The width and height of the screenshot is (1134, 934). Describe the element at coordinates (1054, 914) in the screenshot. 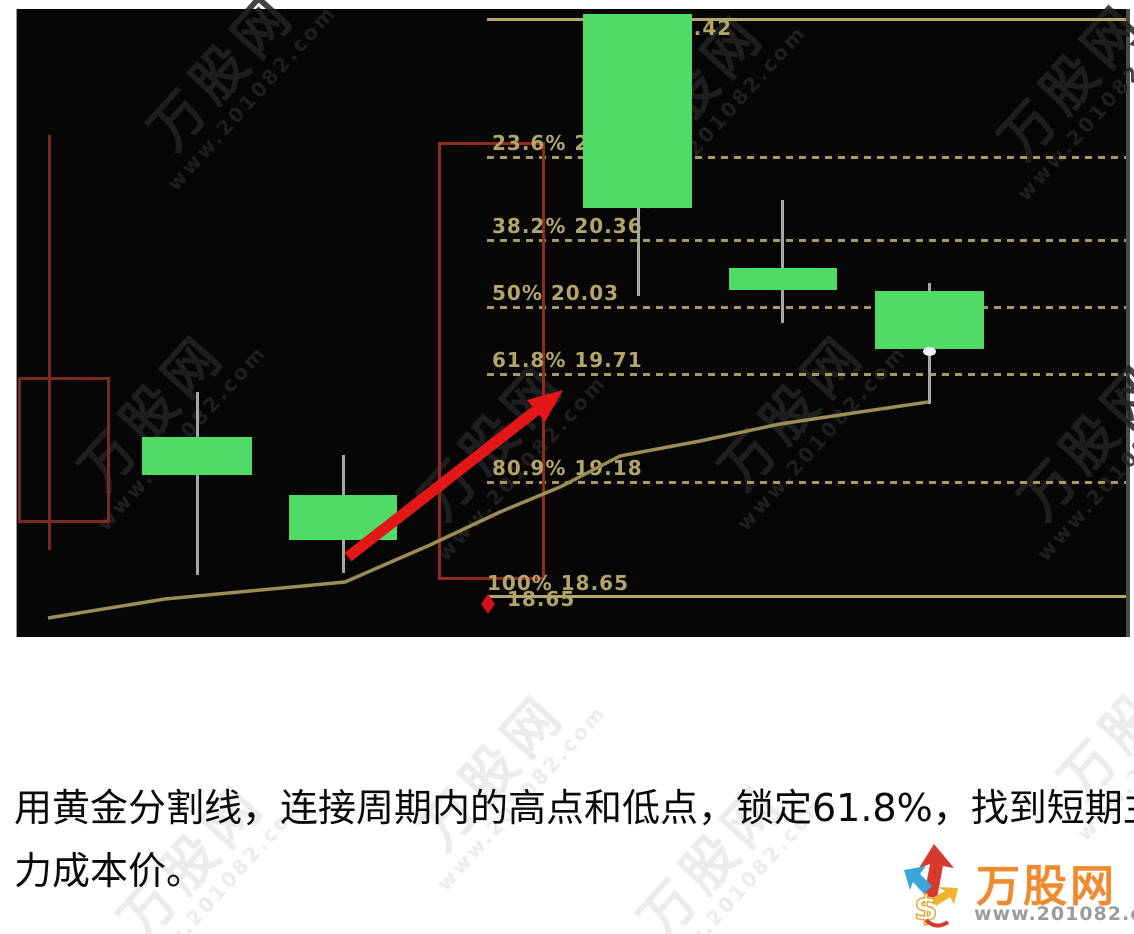

I see `logo-site-url: www.201082.com` at that location.